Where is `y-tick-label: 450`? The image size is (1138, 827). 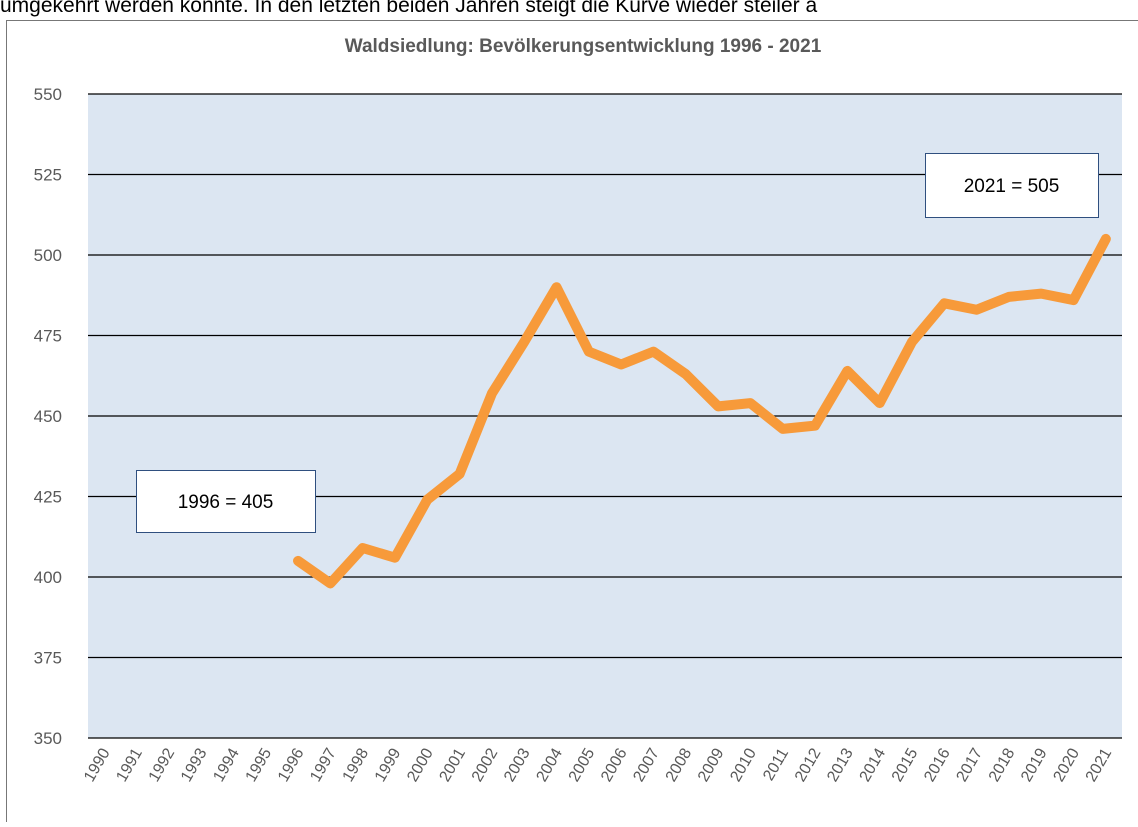 y-tick-label: 450 is located at coordinates (48, 416).